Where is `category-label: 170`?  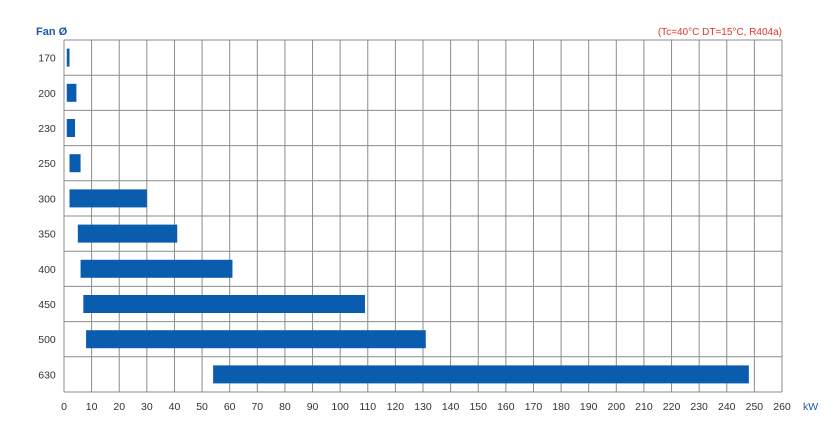
category-label: 170 is located at coordinates (47, 59).